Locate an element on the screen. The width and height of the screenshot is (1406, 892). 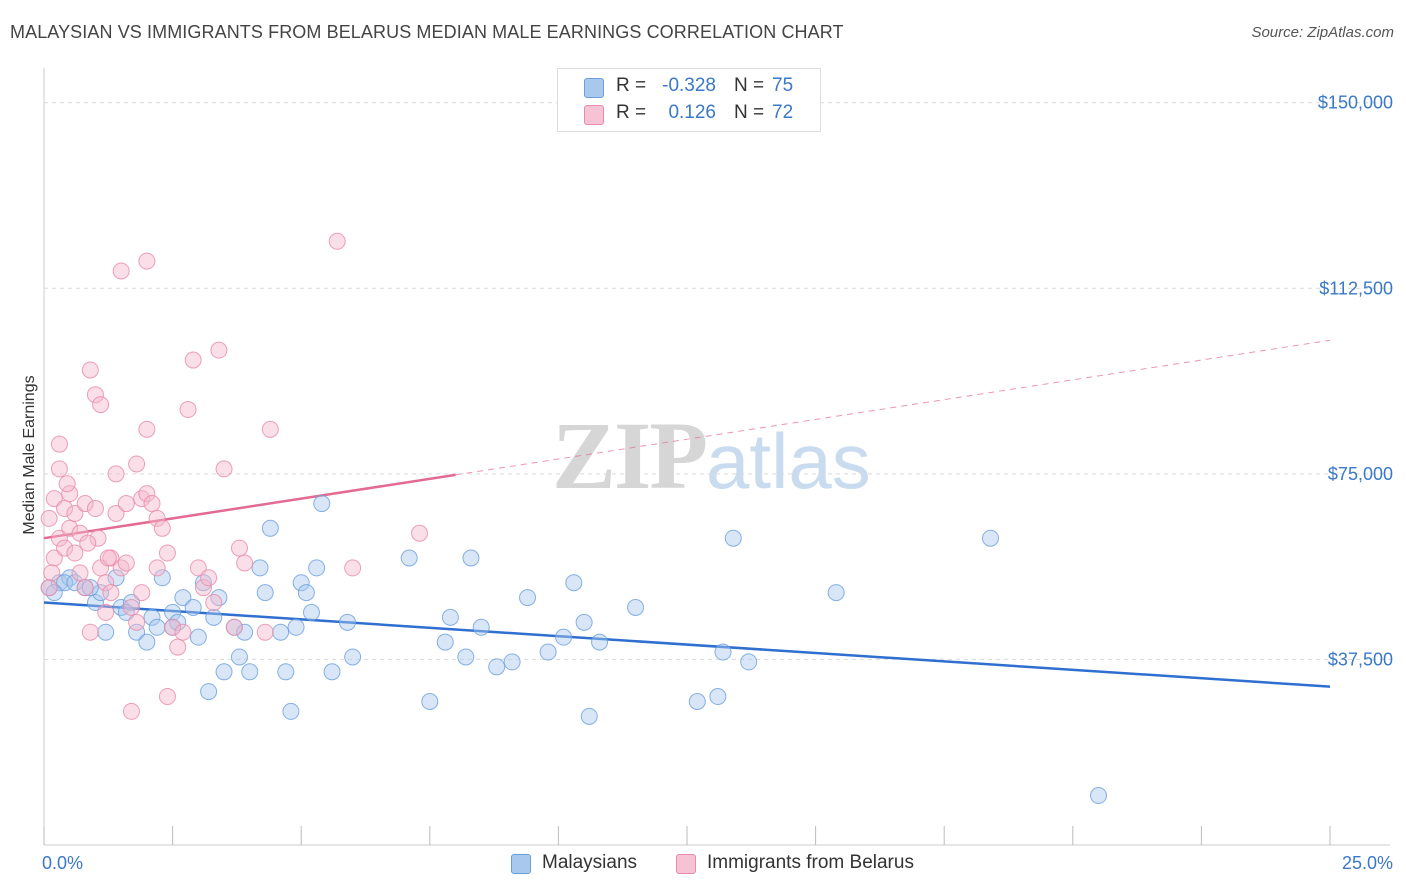
trend-line-belarus-dashed is located at coordinates (893, 407).